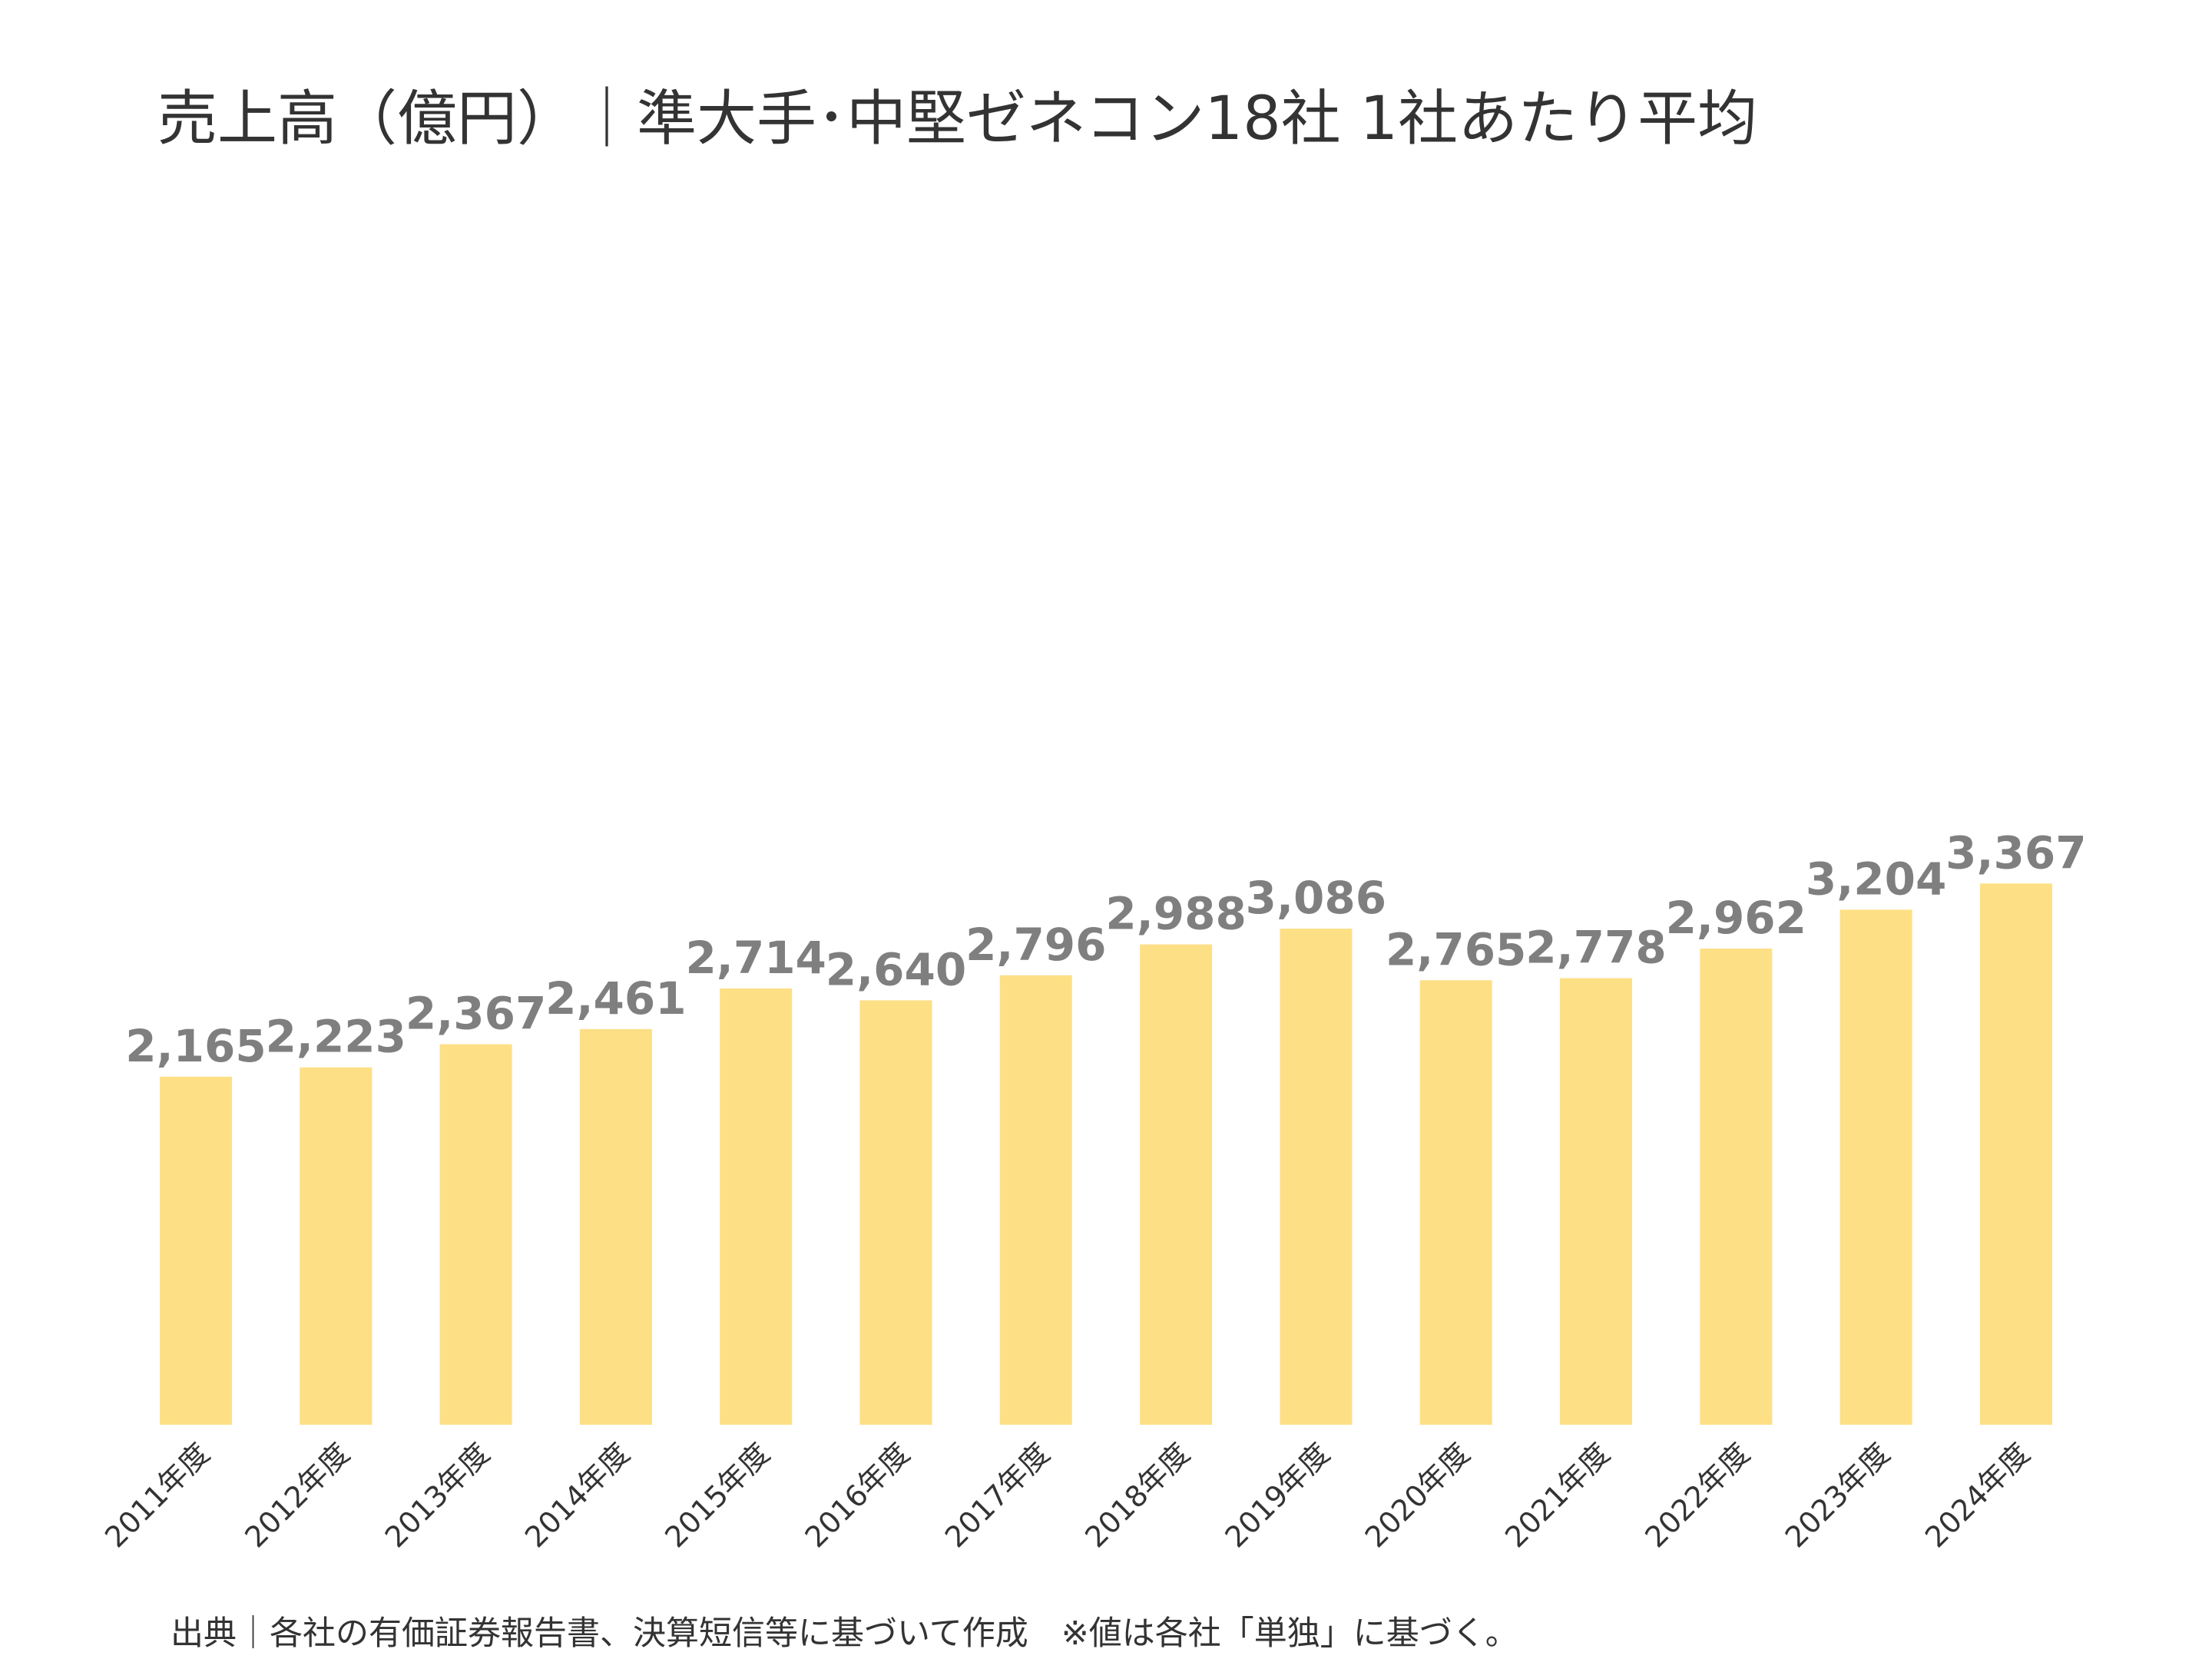 This screenshot has height=1659, width=2212. What do you see at coordinates (896, 1212) in the screenshot?
I see `bar-2016年度` at bounding box center [896, 1212].